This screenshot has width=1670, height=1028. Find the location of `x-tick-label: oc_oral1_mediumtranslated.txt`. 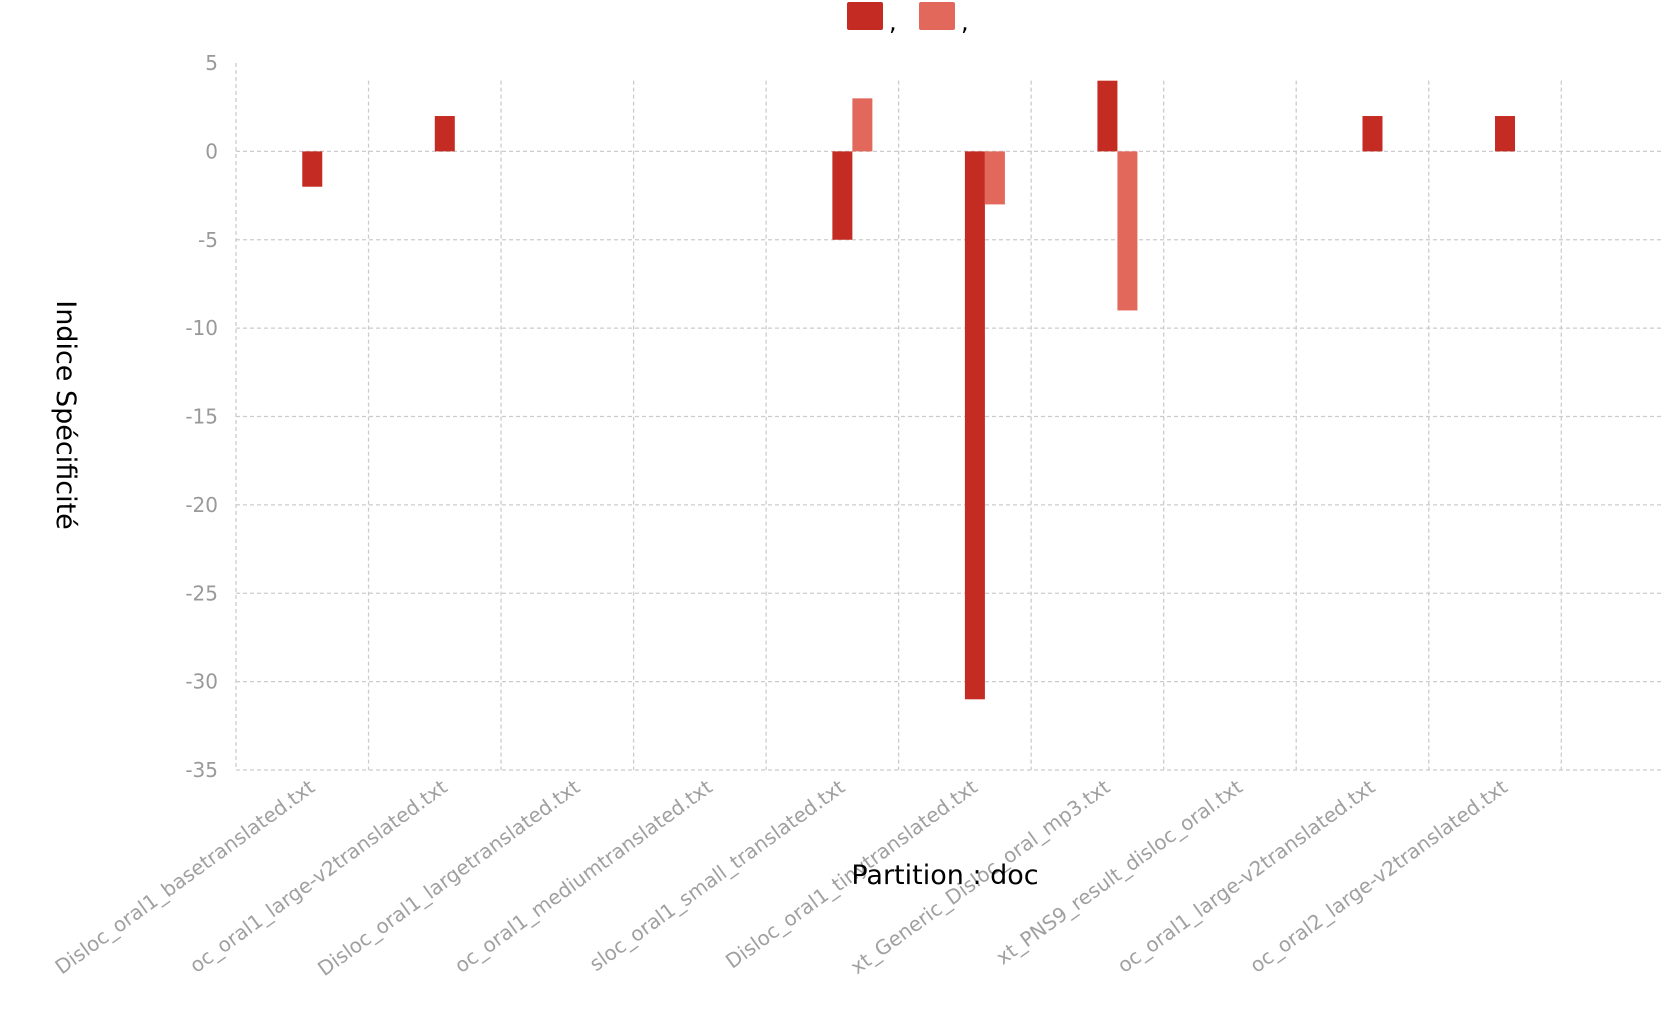

x-tick-label: oc_oral1_mediumtranslated.txt is located at coordinates (583, 876).